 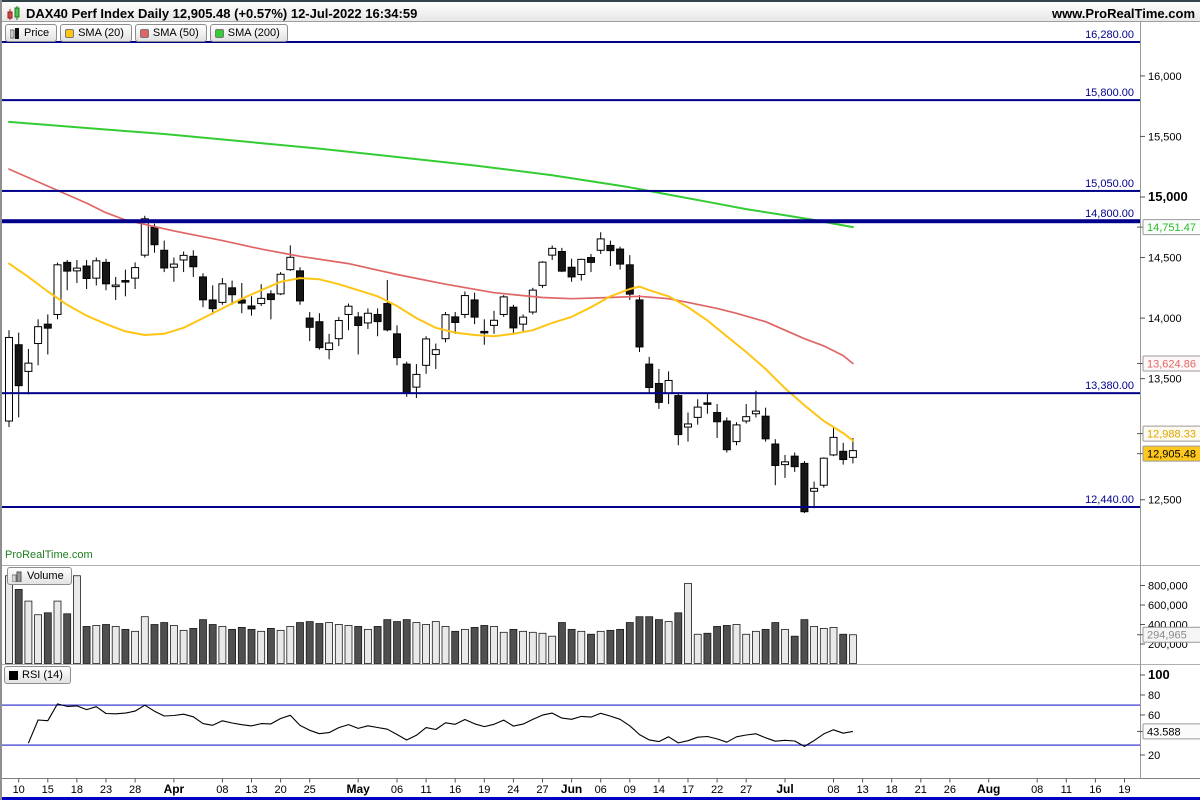 What do you see at coordinates (1123, 13) in the screenshot?
I see `website-link: www.ProRealTime.com` at bounding box center [1123, 13].